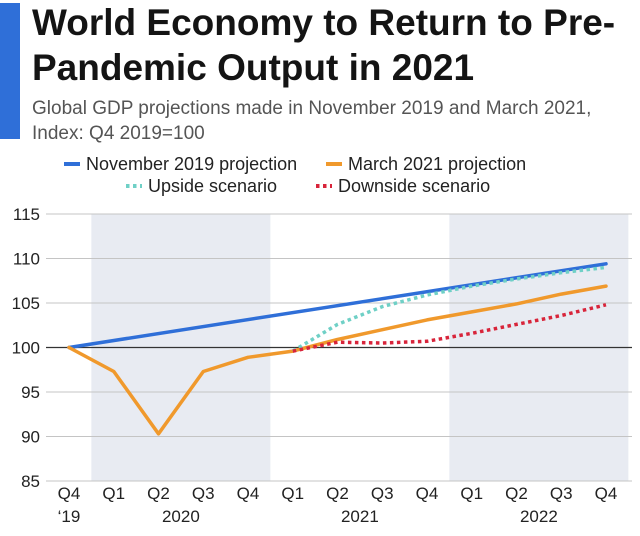 The image size is (640, 536). I want to click on x-year-label: 2020, so click(181, 516).